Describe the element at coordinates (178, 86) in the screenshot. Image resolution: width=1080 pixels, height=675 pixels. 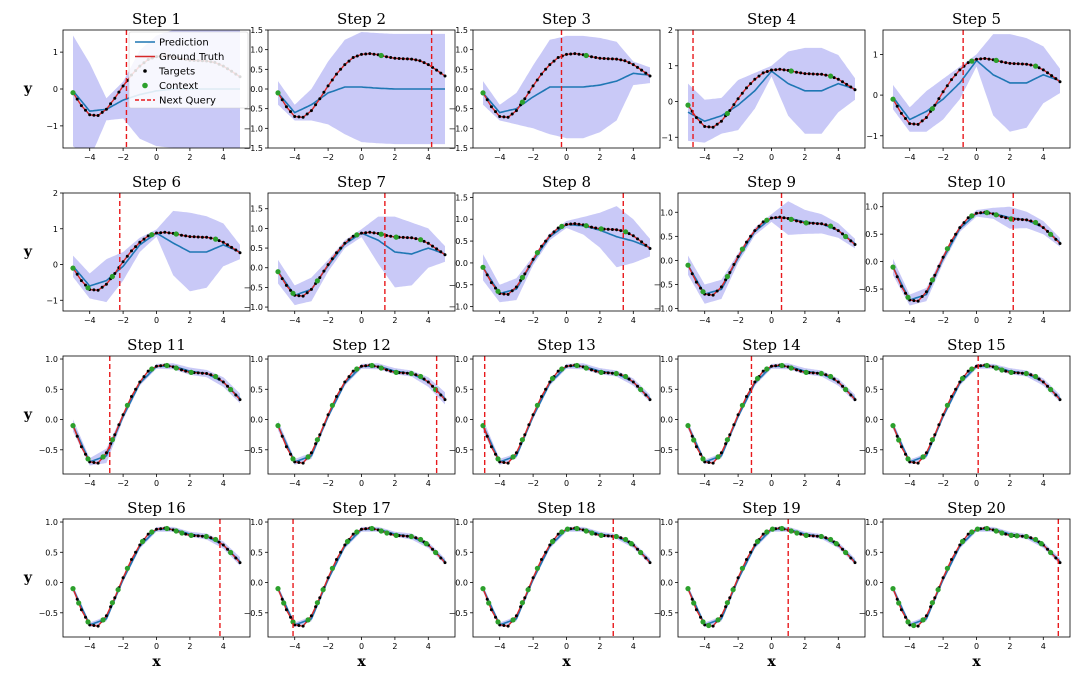
I see `legend-context-label: Context` at that location.